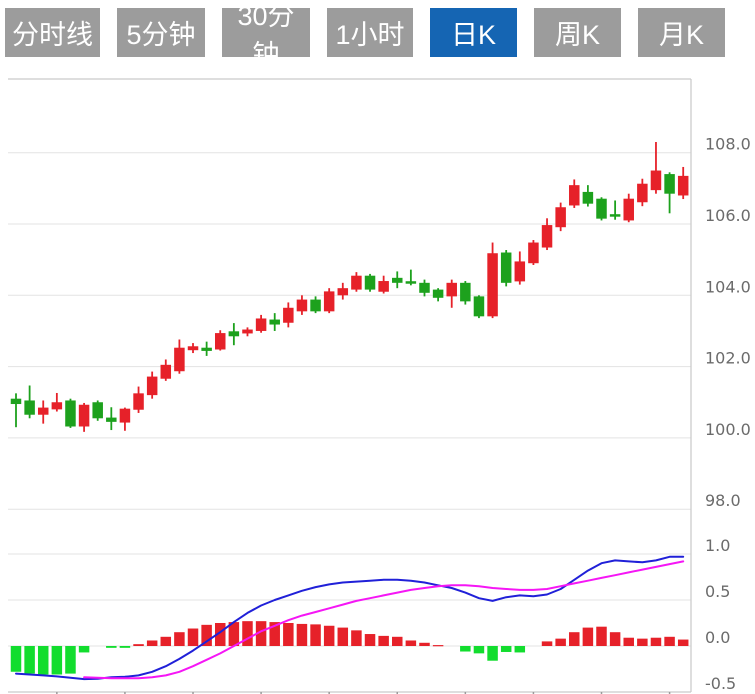 This screenshot has height=694, width=755. Describe the element at coordinates (363, 693) in the screenshot. I see `x-axis-ticks` at that location.